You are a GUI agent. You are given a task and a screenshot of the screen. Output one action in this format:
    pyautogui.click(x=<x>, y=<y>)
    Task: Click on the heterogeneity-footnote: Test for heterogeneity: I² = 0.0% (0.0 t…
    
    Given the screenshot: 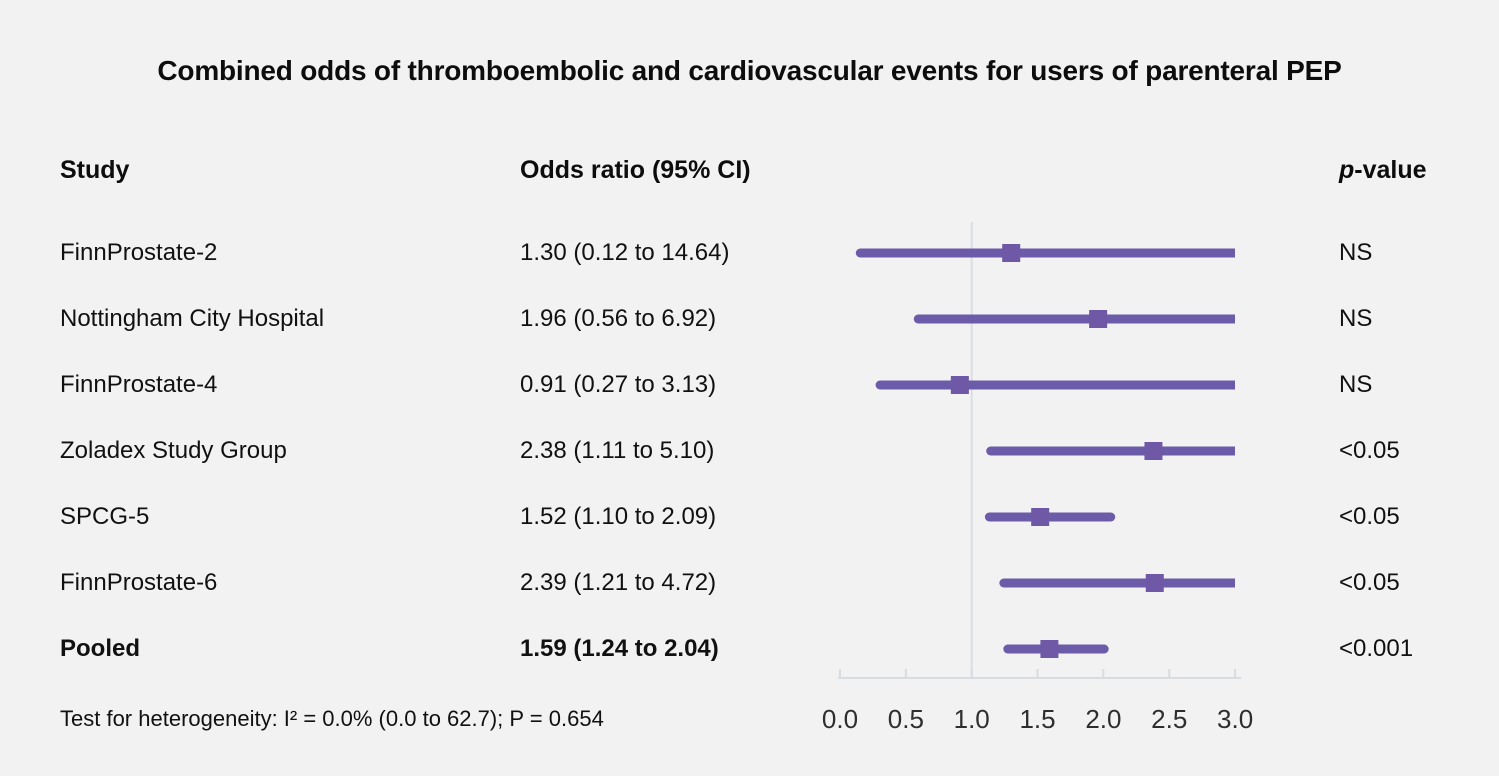 What is the action you would take?
    pyautogui.click(x=332, y=718)
    